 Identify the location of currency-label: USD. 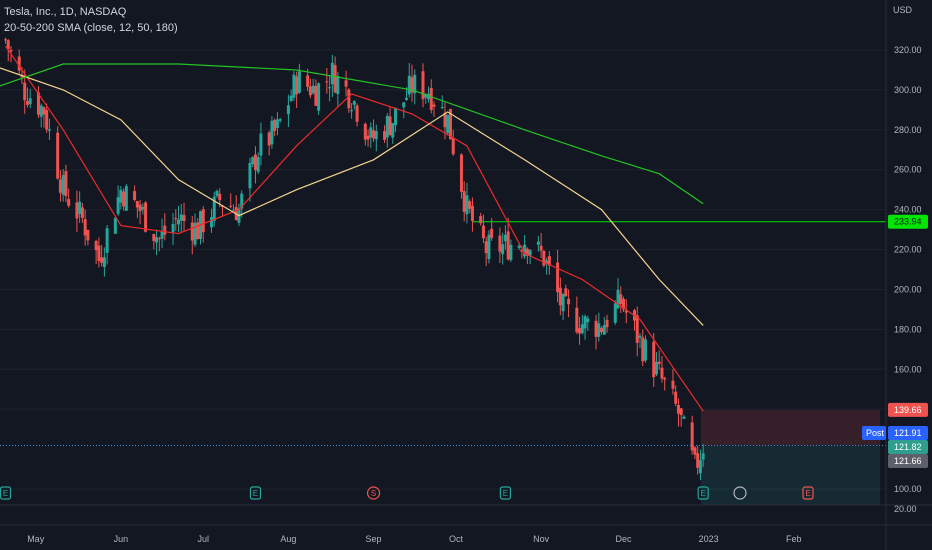
(903, 10).